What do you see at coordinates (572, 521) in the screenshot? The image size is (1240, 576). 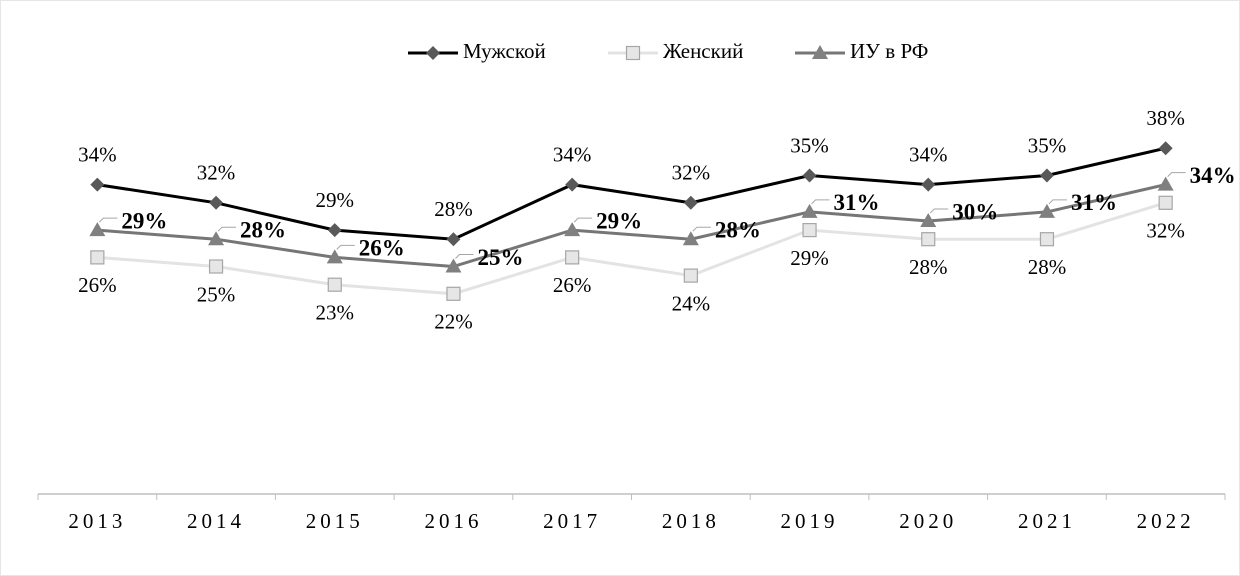 I see `x-tick-label: 2017` at bounding box center [572, 521].